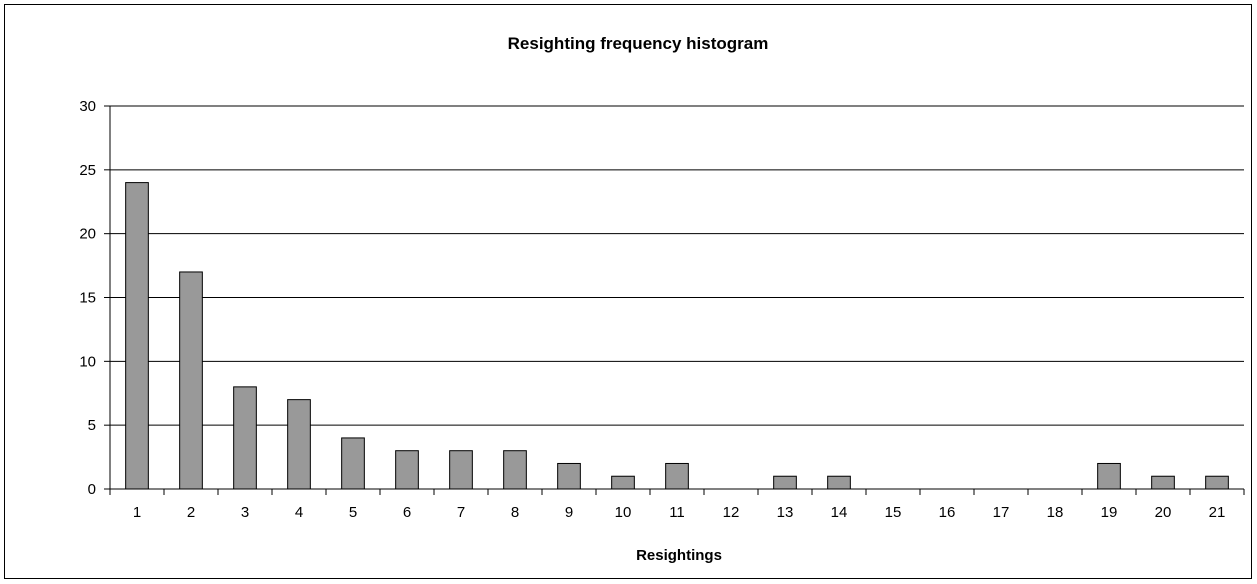 The image size is (1257, 584). I want to click on x-tick-label: 18, so click(1055, 512).